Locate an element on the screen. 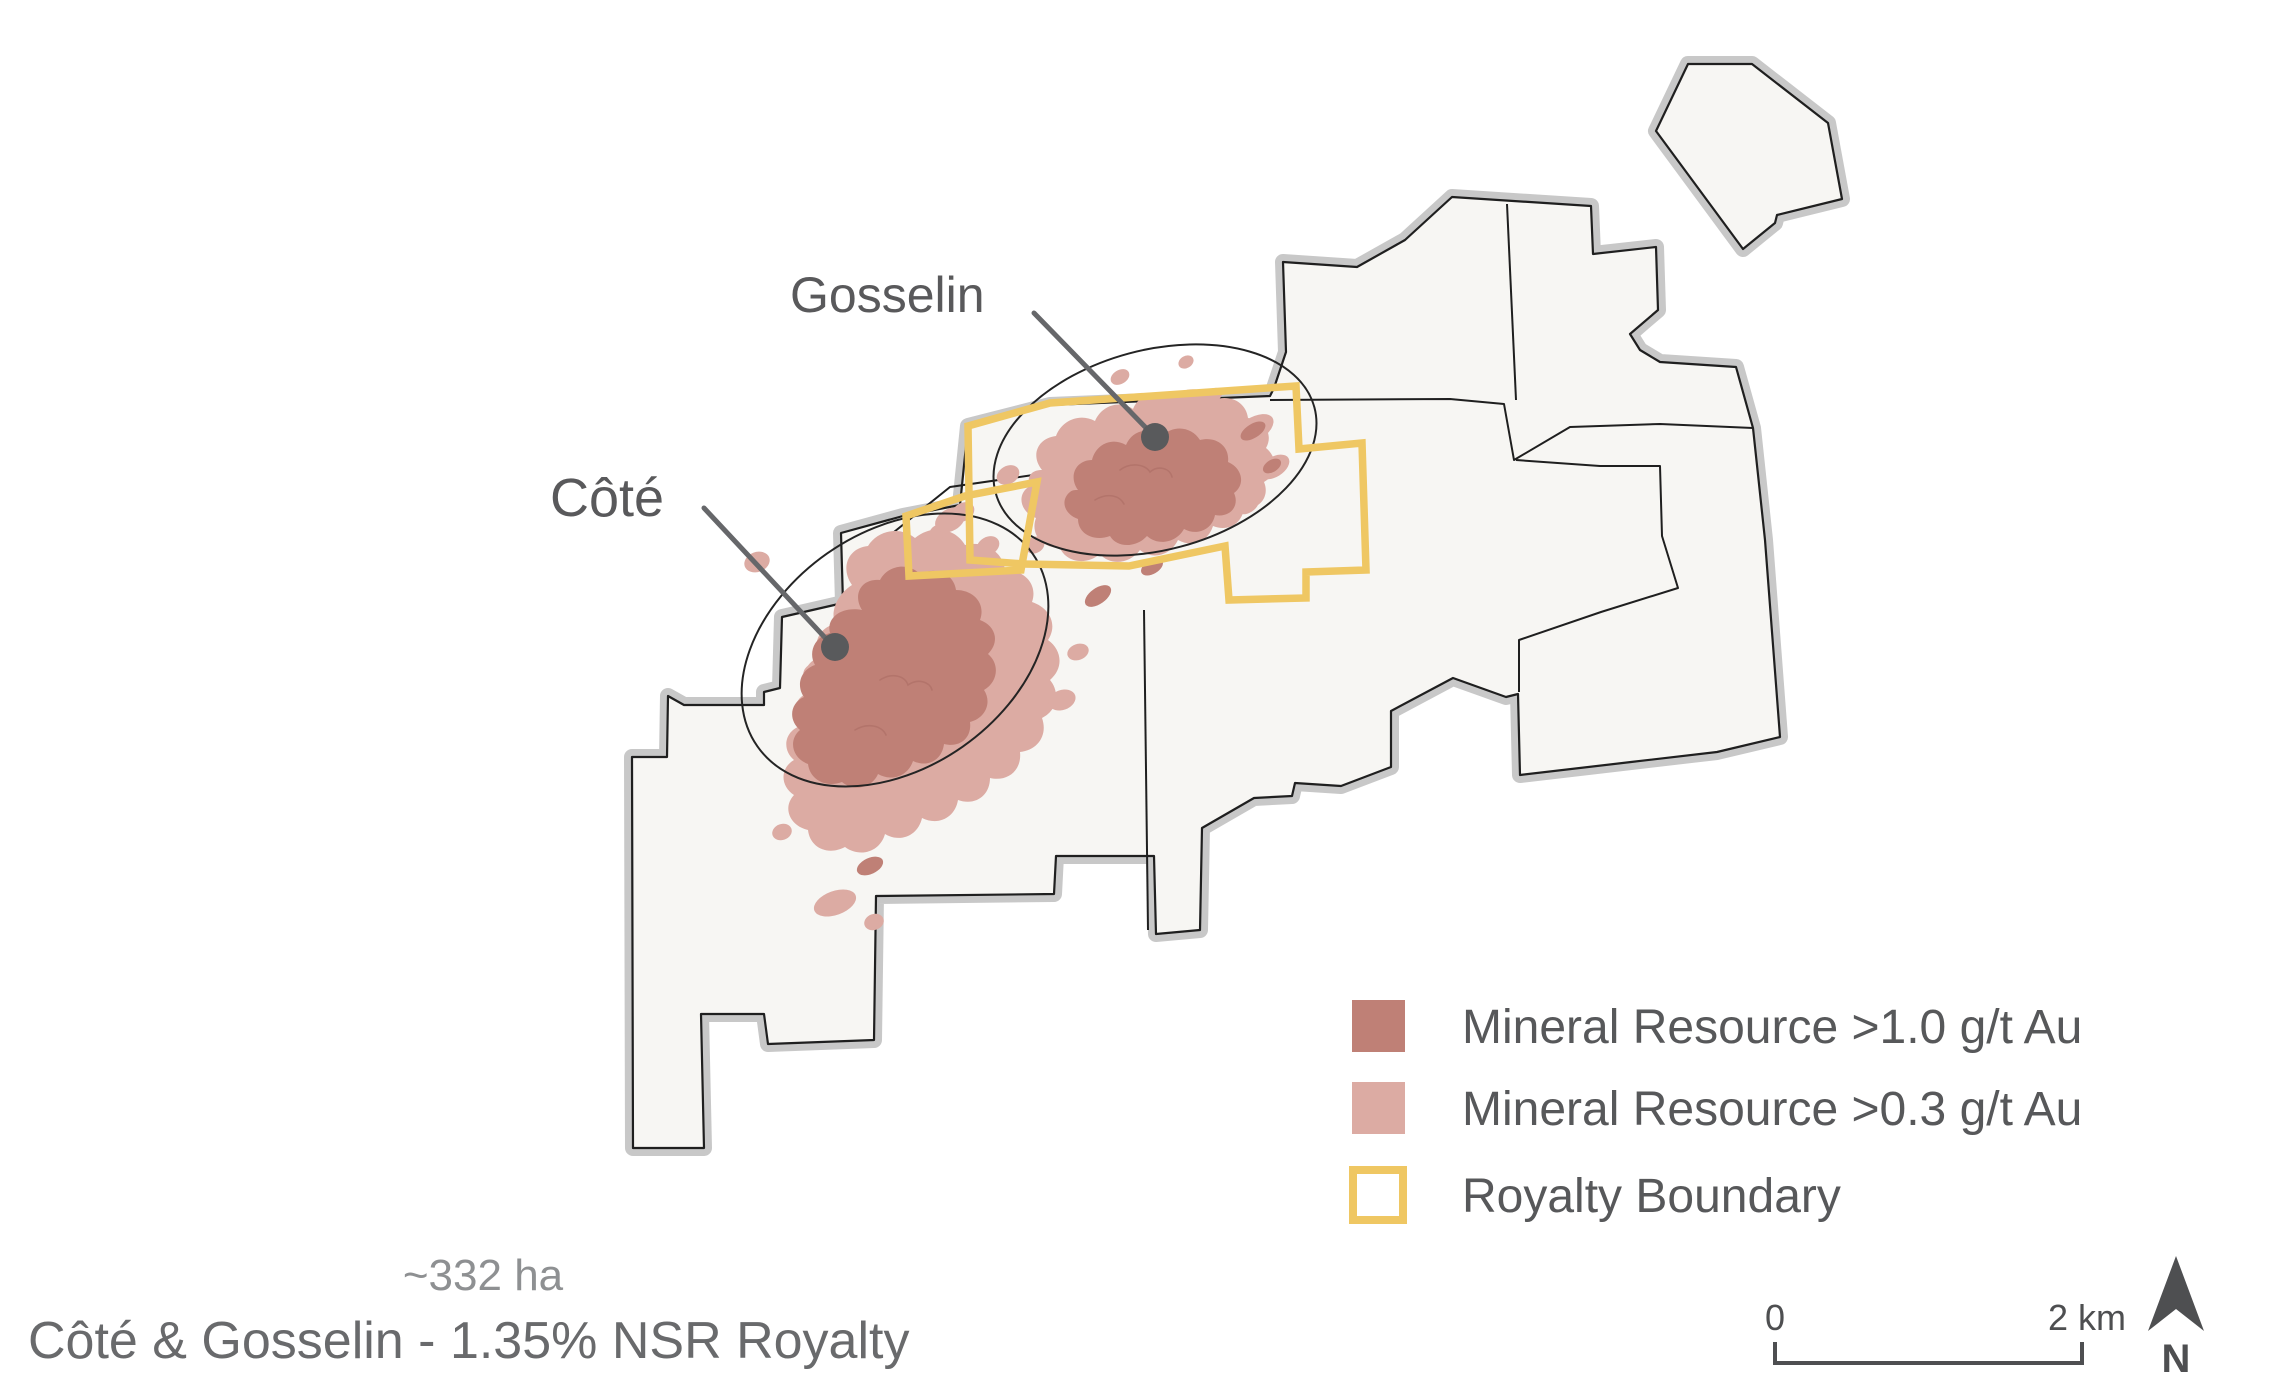 Image resolution: width=2270 pixels, height=1394 pixels. legend-row-low-grade: Mineral Resource >0.3 g/t Au is located at coordinates (1717, 1109).